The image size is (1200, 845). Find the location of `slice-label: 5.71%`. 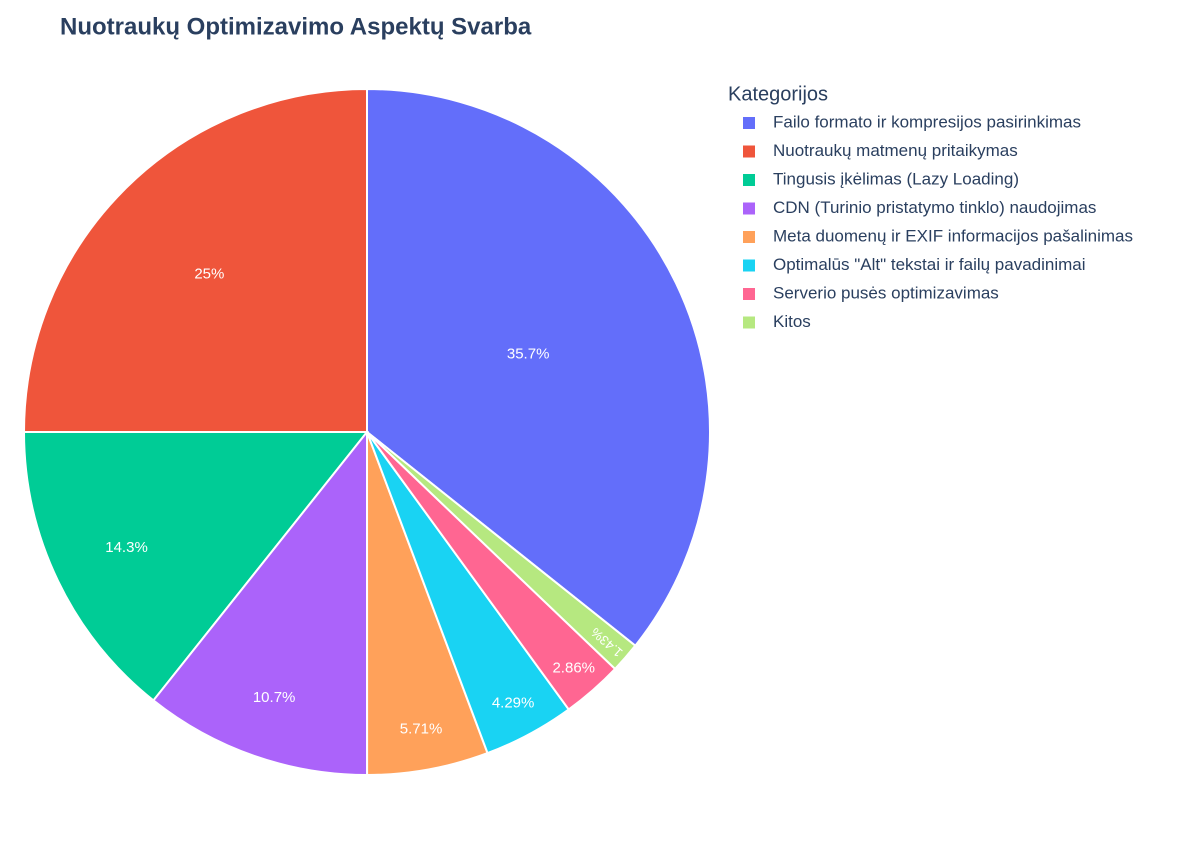

slice-label: 5.71% is located at coordinates (421, 728).